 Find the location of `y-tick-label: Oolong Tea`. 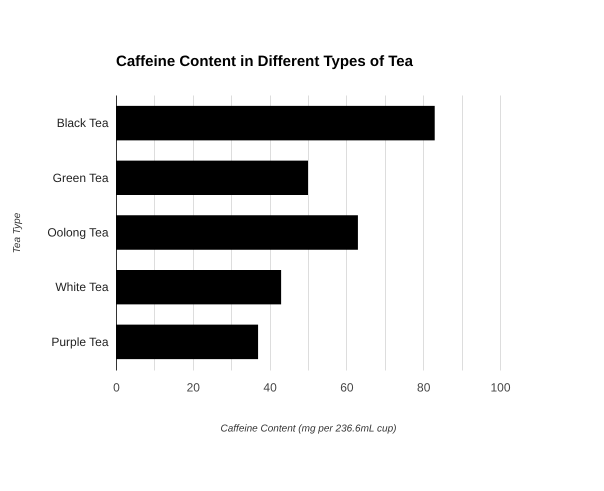

y-tick-label: Oolong Tea is located at coordinates (78, 233).